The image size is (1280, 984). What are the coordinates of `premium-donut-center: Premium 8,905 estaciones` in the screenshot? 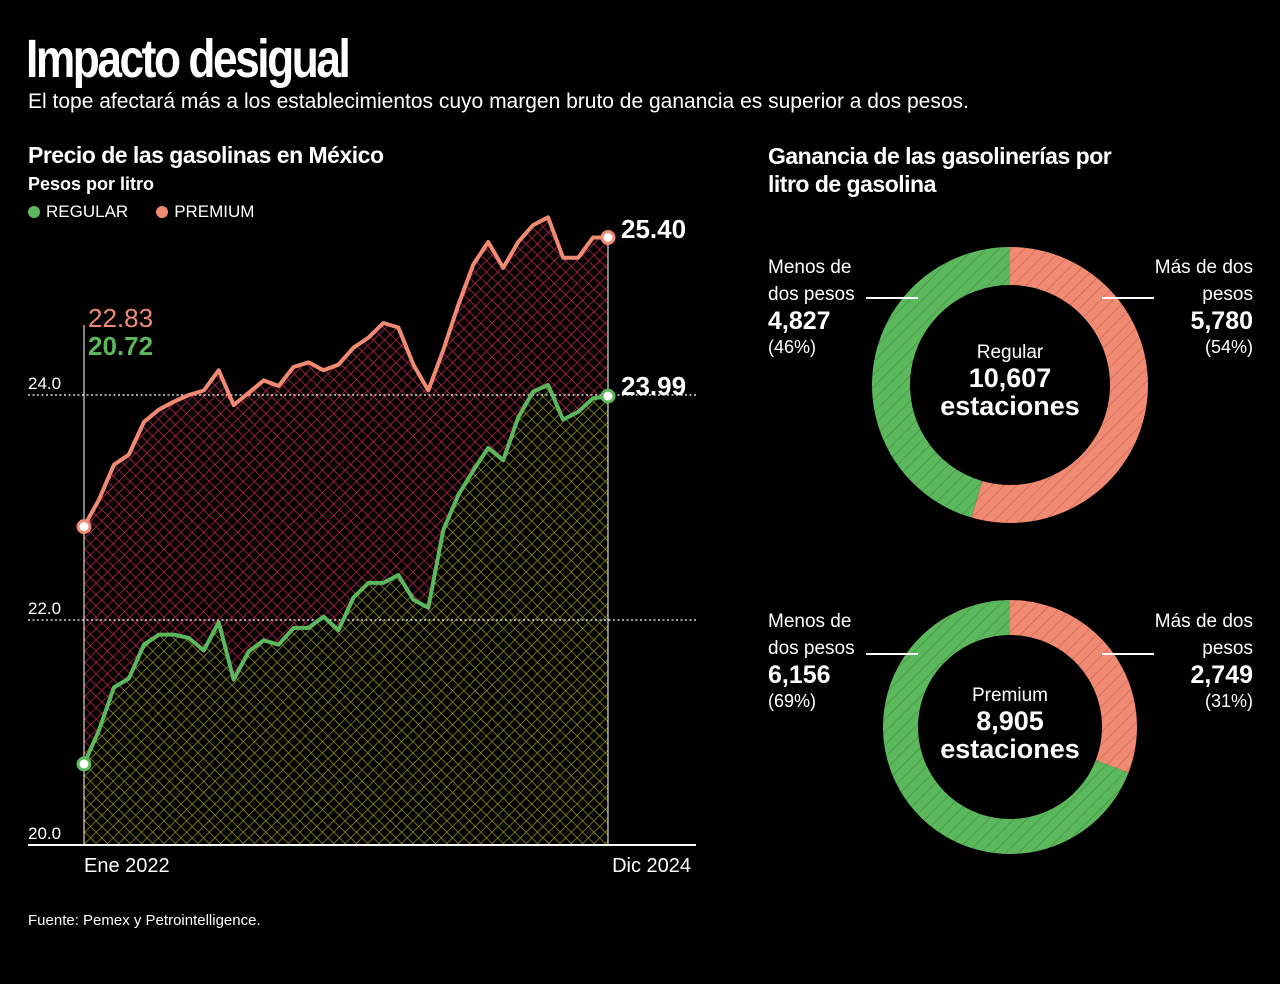 It's located at (1010, 724).